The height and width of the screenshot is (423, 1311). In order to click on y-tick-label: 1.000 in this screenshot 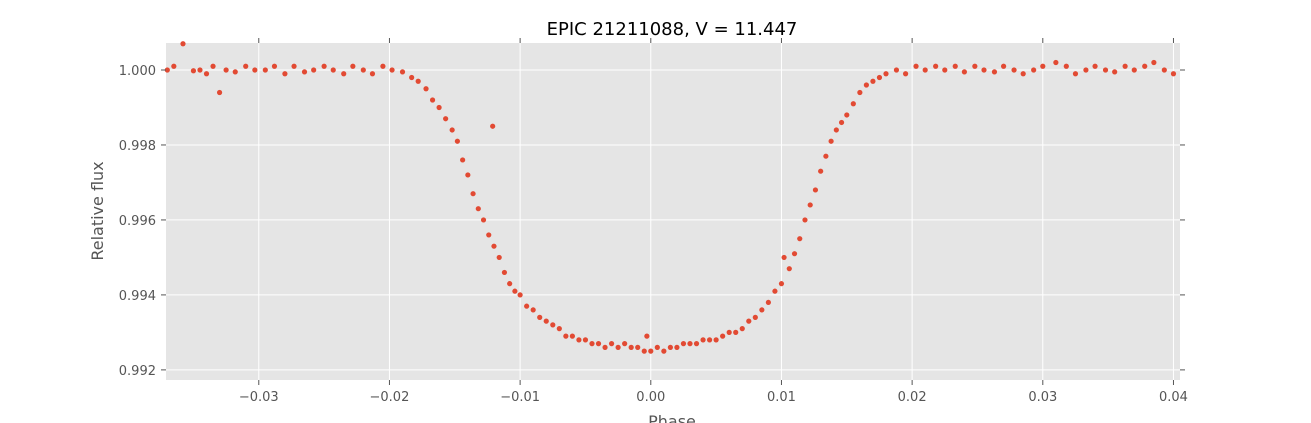, I will do `click(137, 71)`.